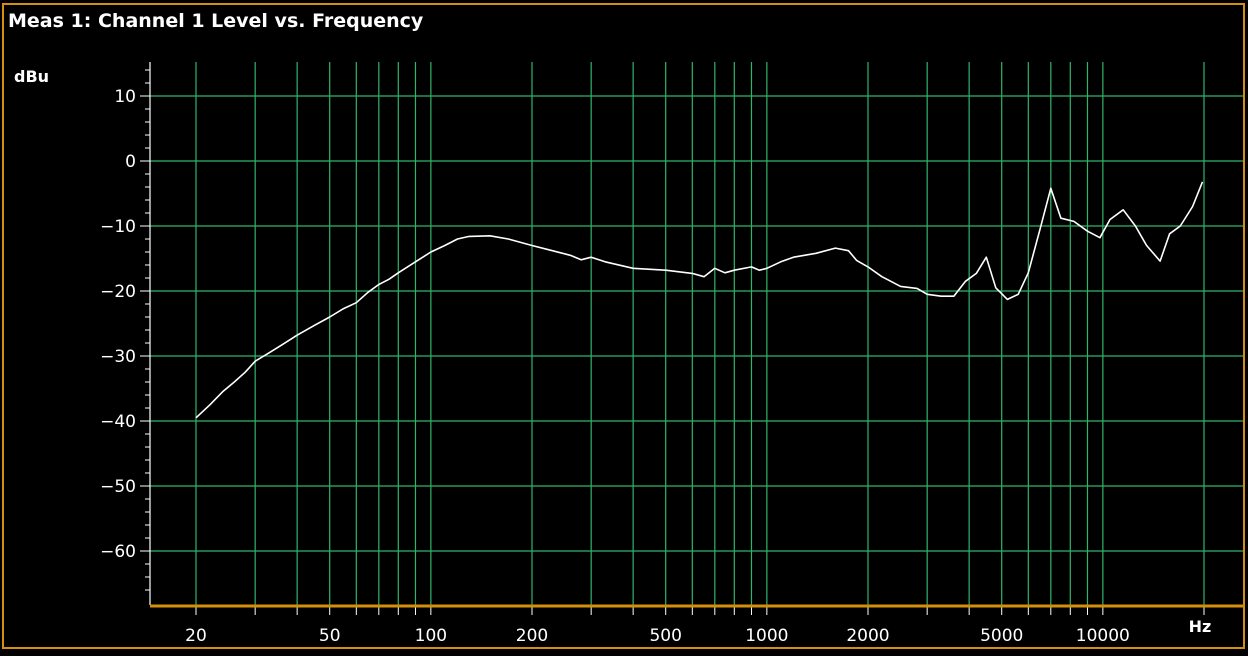 This screenshot has width=1248, height=656. What do you see at coordinates (125, 97) in the screenshot?
I see `y-tick-label: 10` at bounding box center [125, 97].